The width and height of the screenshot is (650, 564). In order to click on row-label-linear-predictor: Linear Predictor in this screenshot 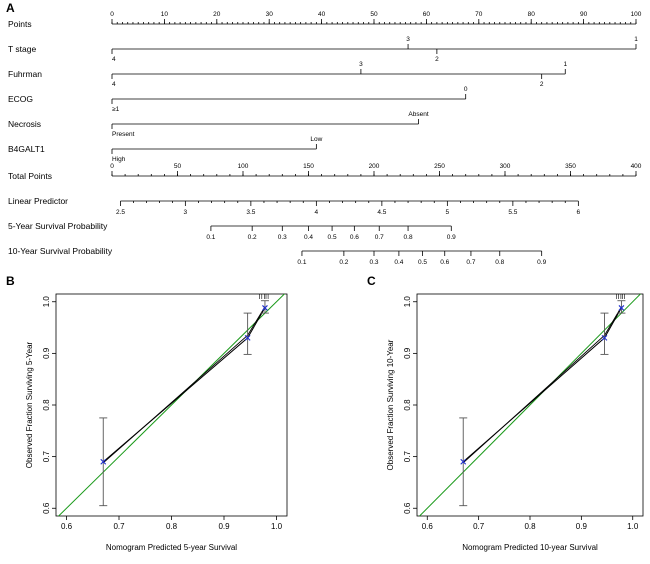, I will do `click(38, 201)`.